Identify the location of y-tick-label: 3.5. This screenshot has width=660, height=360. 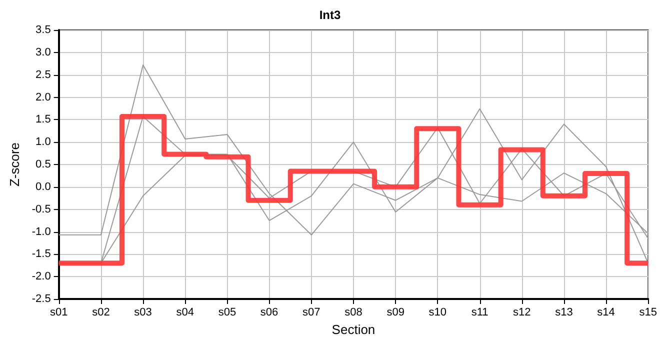
(43, 30).